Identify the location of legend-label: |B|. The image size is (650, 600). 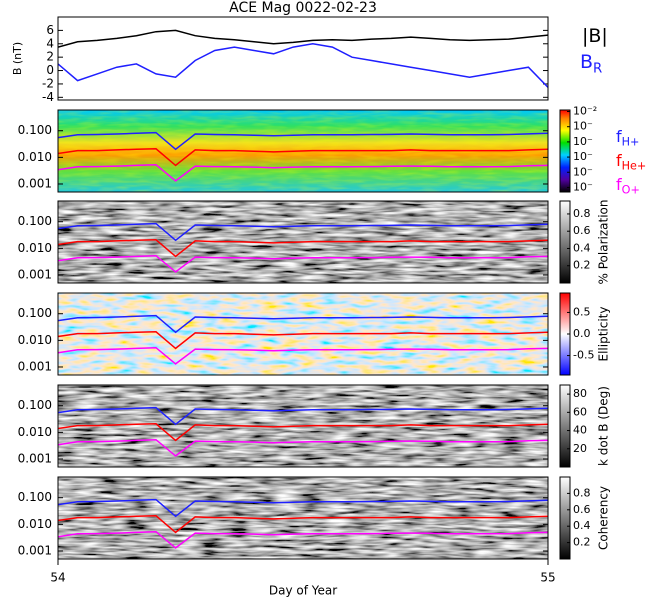
(595, 36).